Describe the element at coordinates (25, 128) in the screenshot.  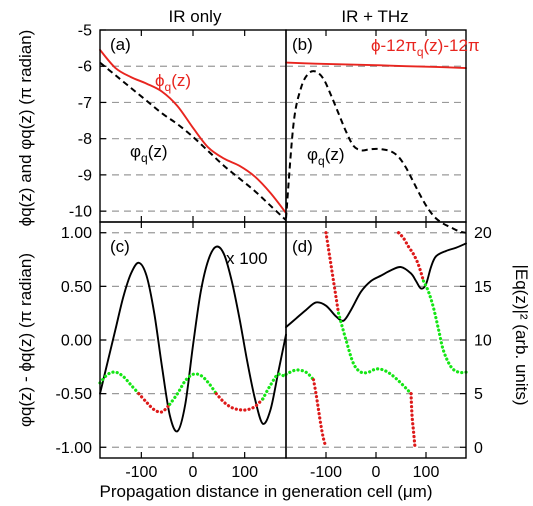
I see `y-axis-label-top: ϕq(z) and φq(z) (π radian)` at that location.